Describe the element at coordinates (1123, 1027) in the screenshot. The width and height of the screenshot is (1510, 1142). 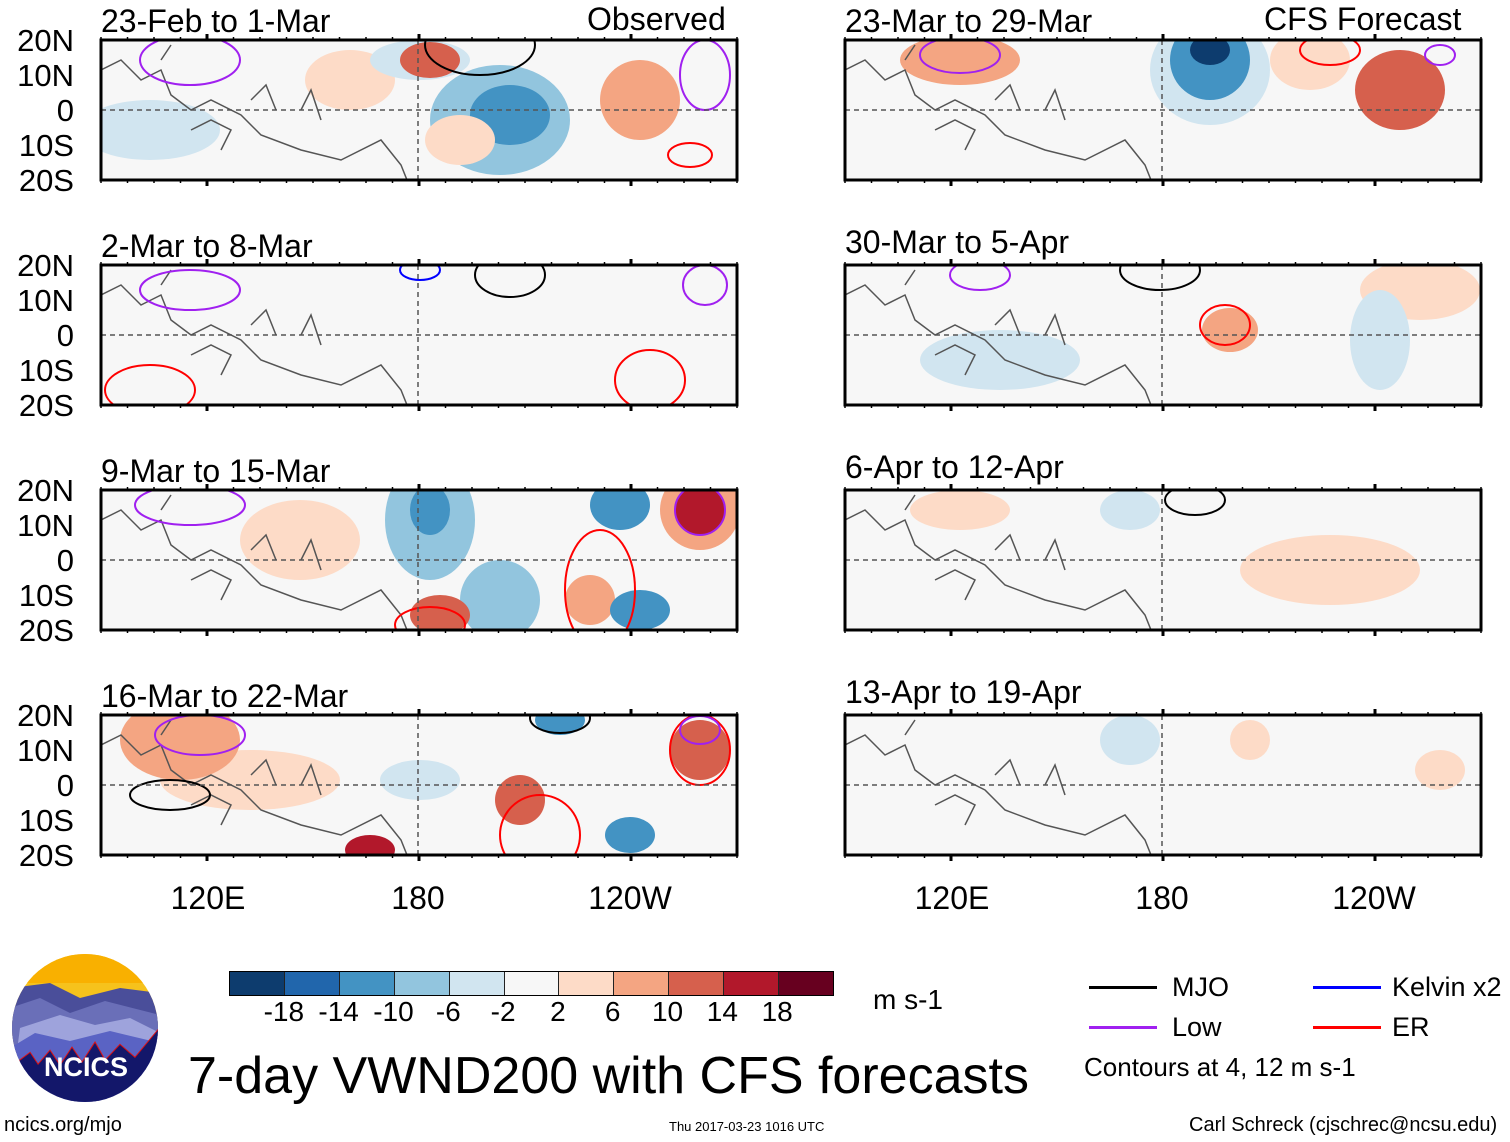
I see `legend-line-low` at that location.